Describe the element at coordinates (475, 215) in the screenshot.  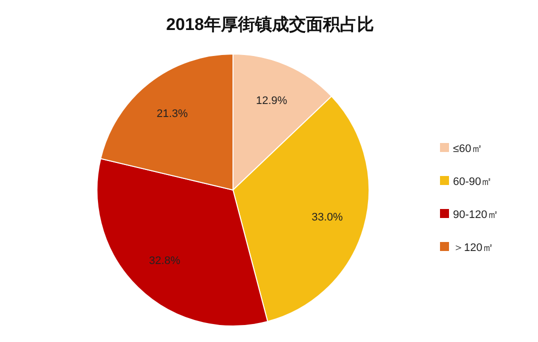
I see `legend-label: 90-120㎡` at that location.